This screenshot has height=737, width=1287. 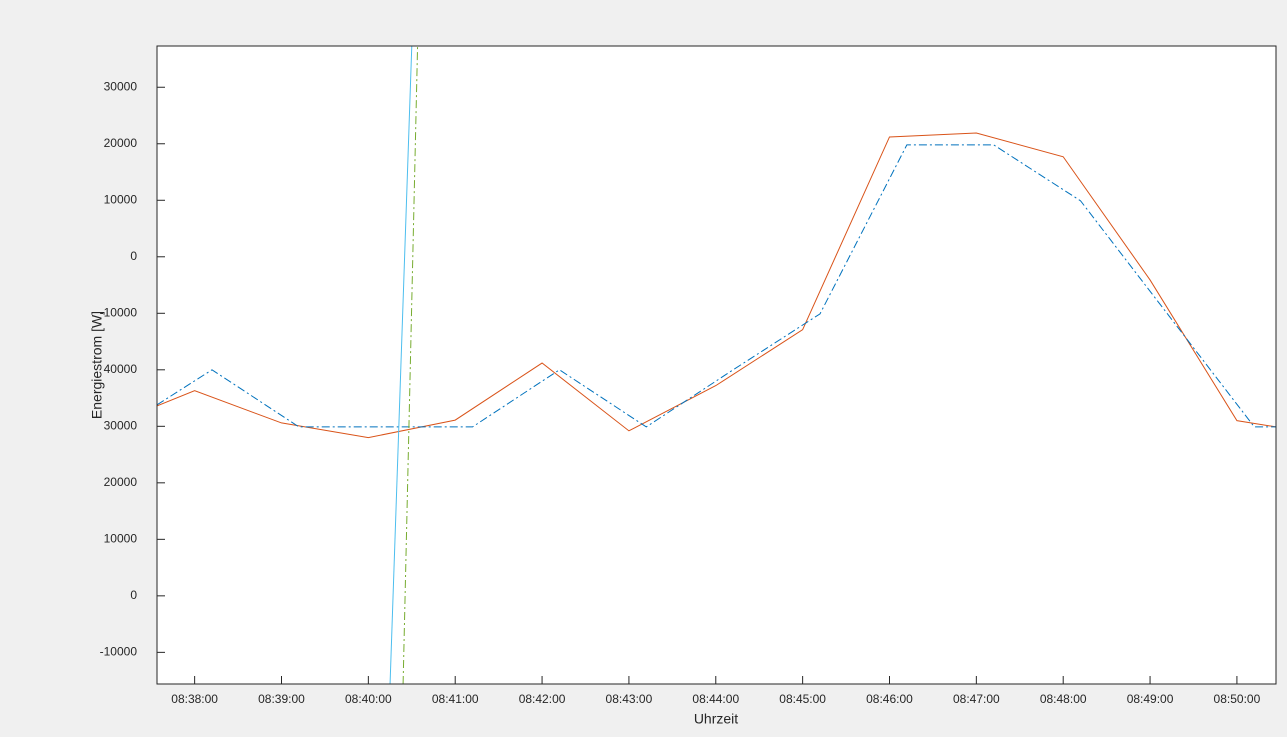 I want to click on x-tick-label: 08:44:00, so click(x=715, y=699).